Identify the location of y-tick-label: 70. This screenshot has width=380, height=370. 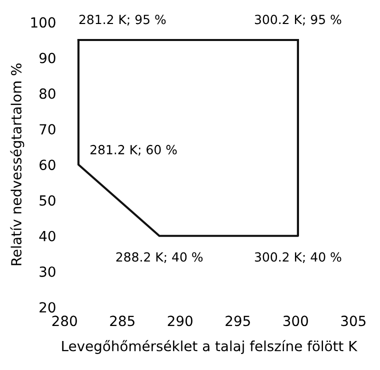
(48, 129).